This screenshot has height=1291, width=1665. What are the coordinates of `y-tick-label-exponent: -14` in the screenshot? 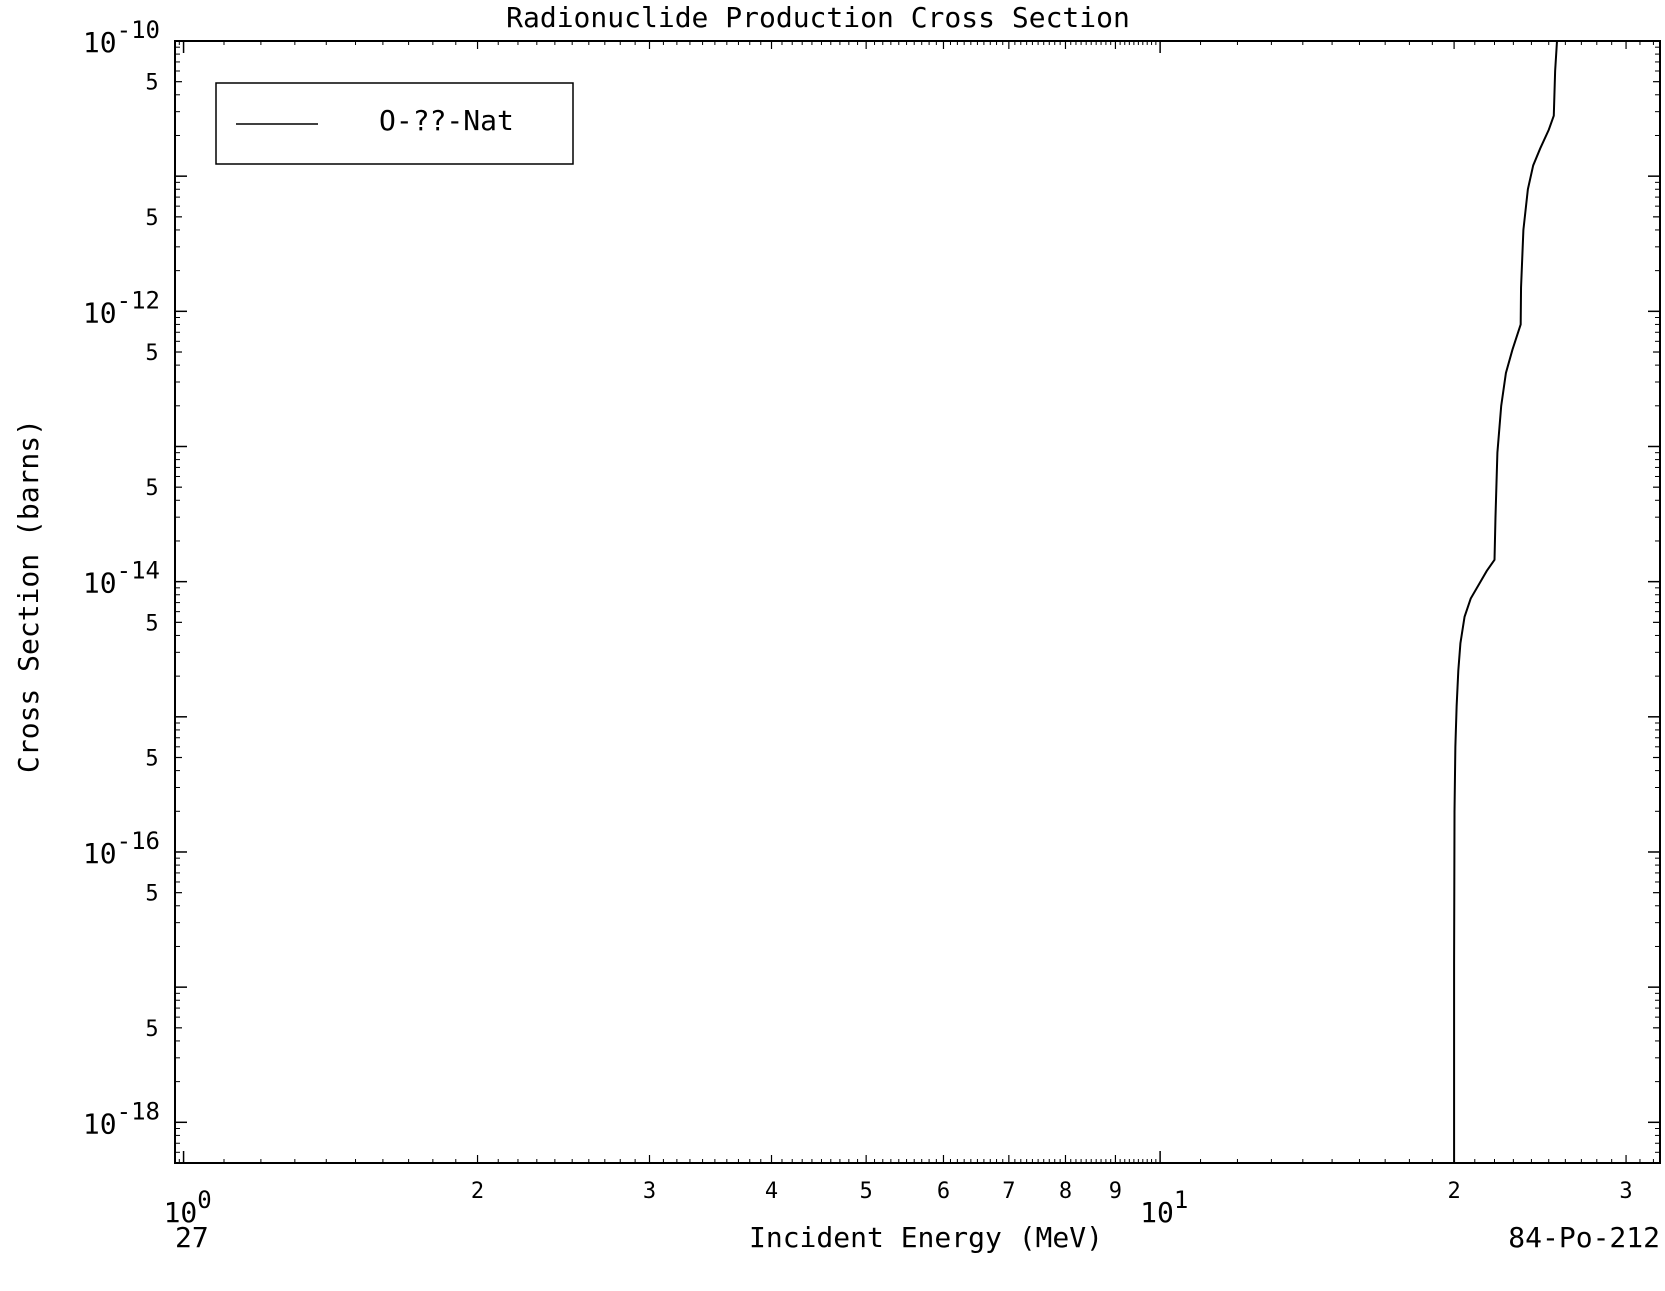 It's located at (138, 571).